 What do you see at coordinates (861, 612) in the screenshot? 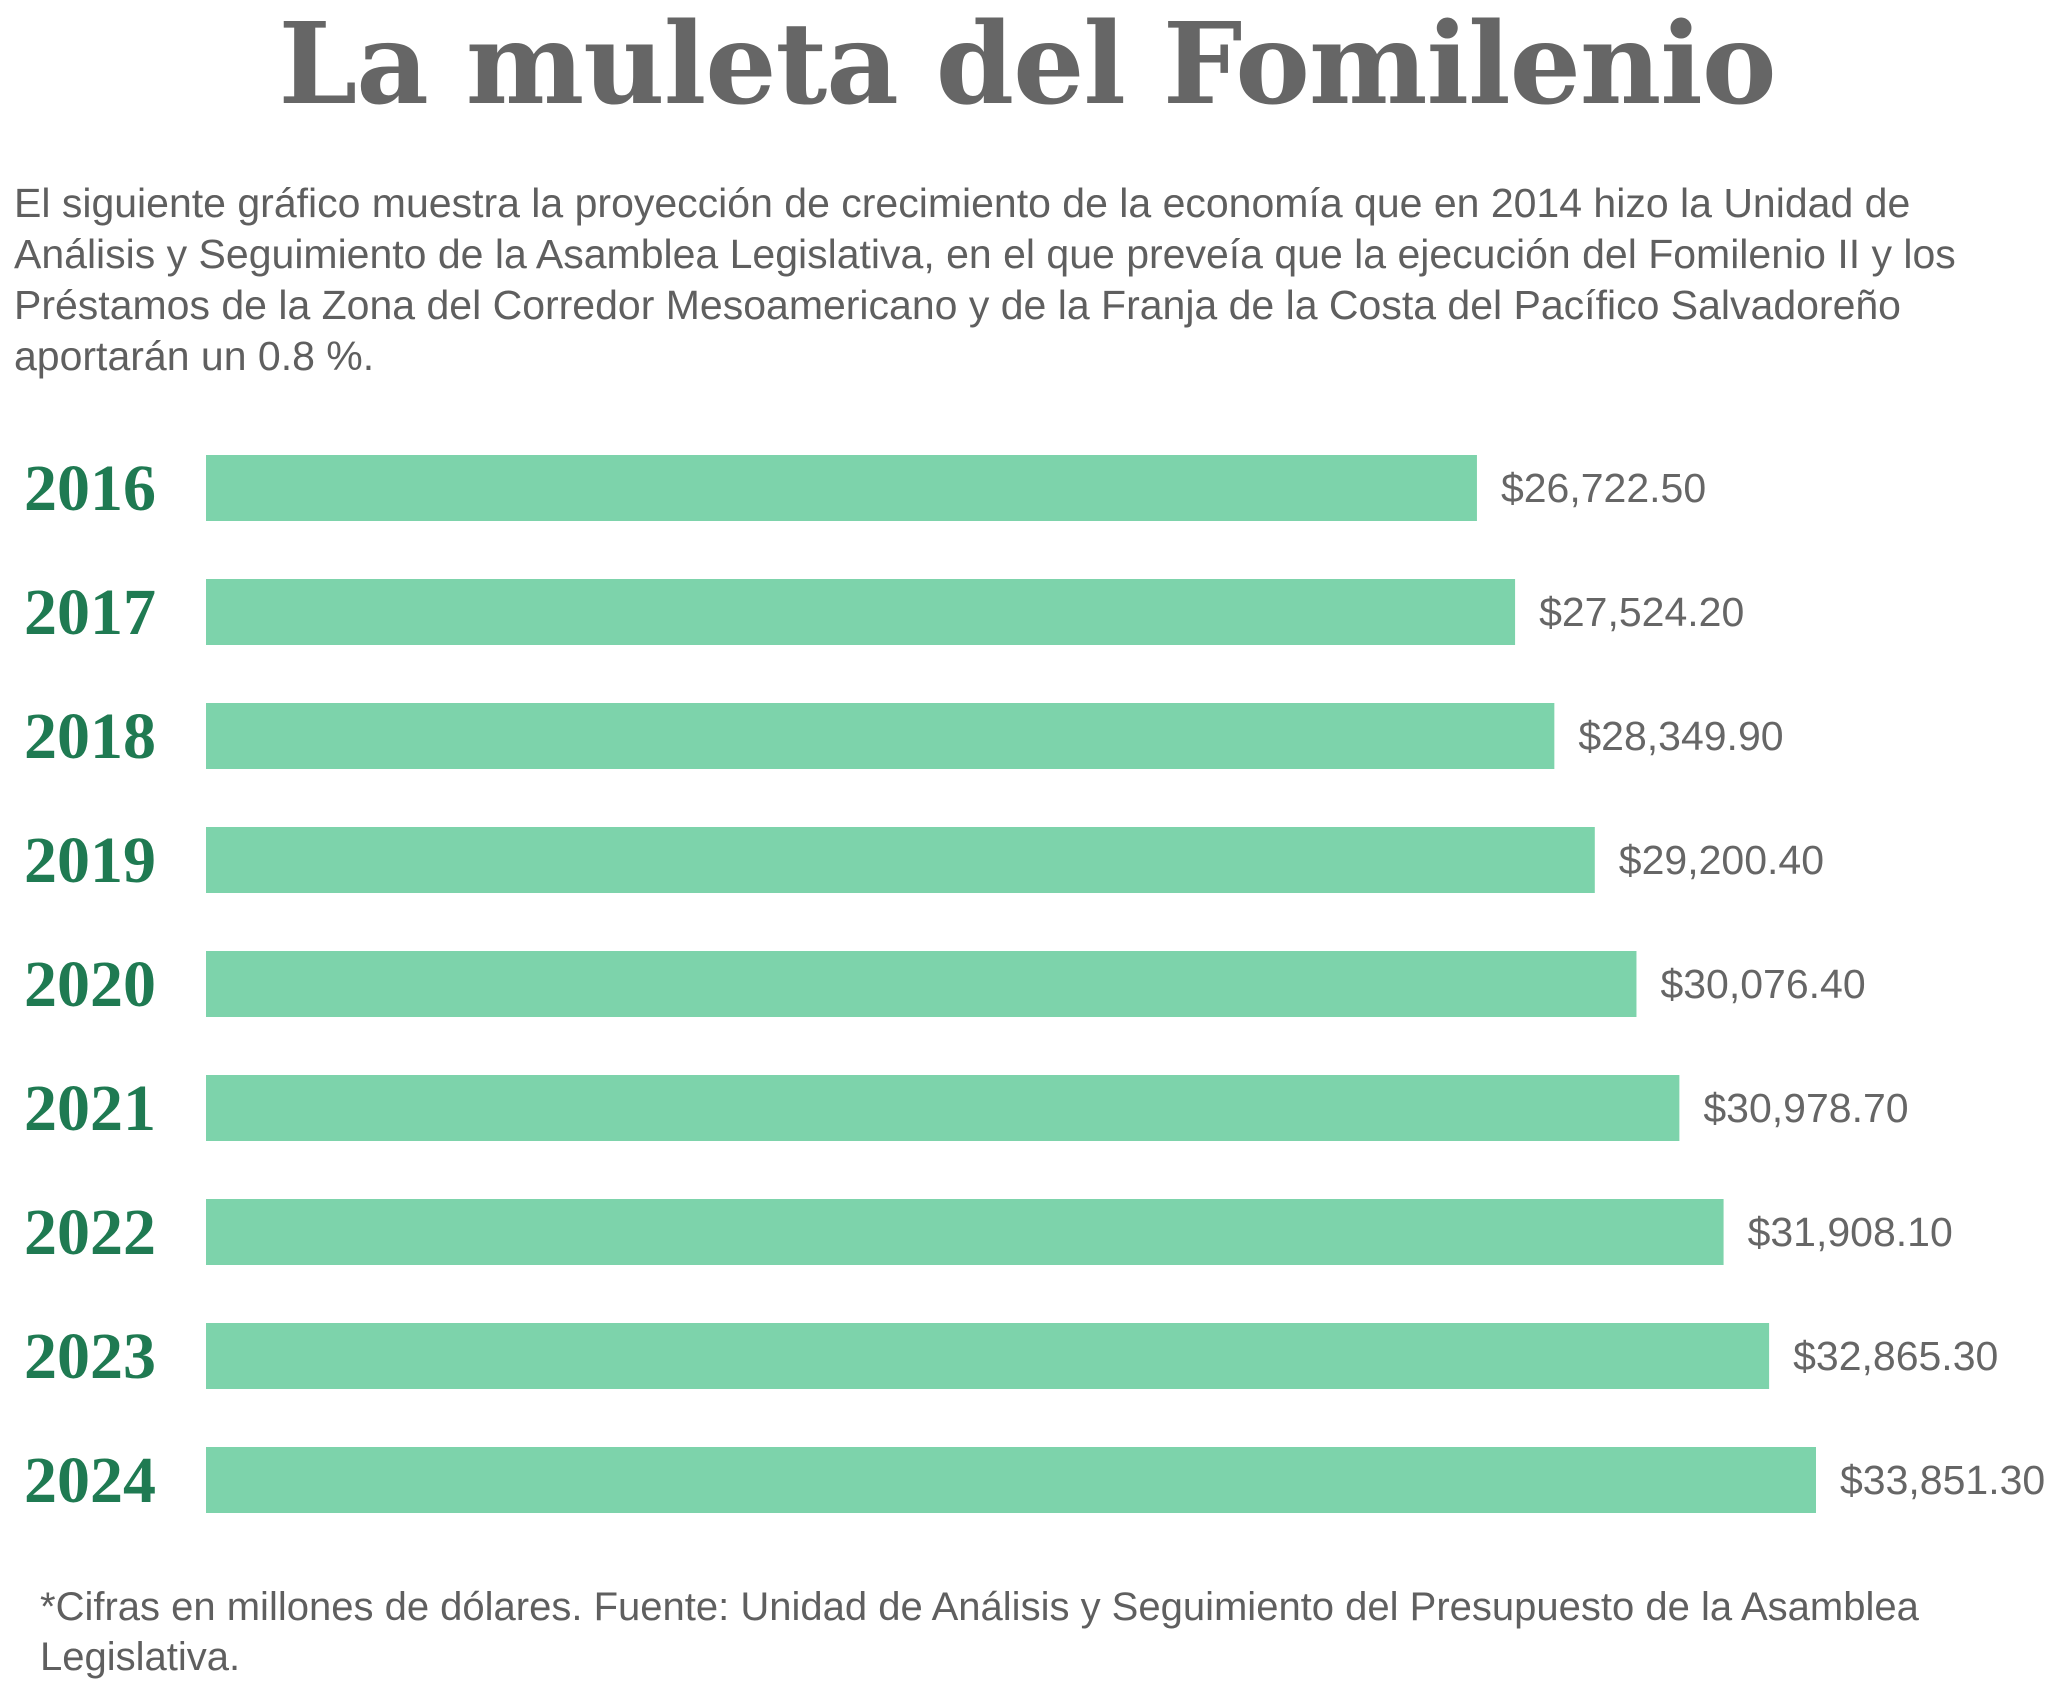
I see `bar-2017` at bounding box center [861, 612].